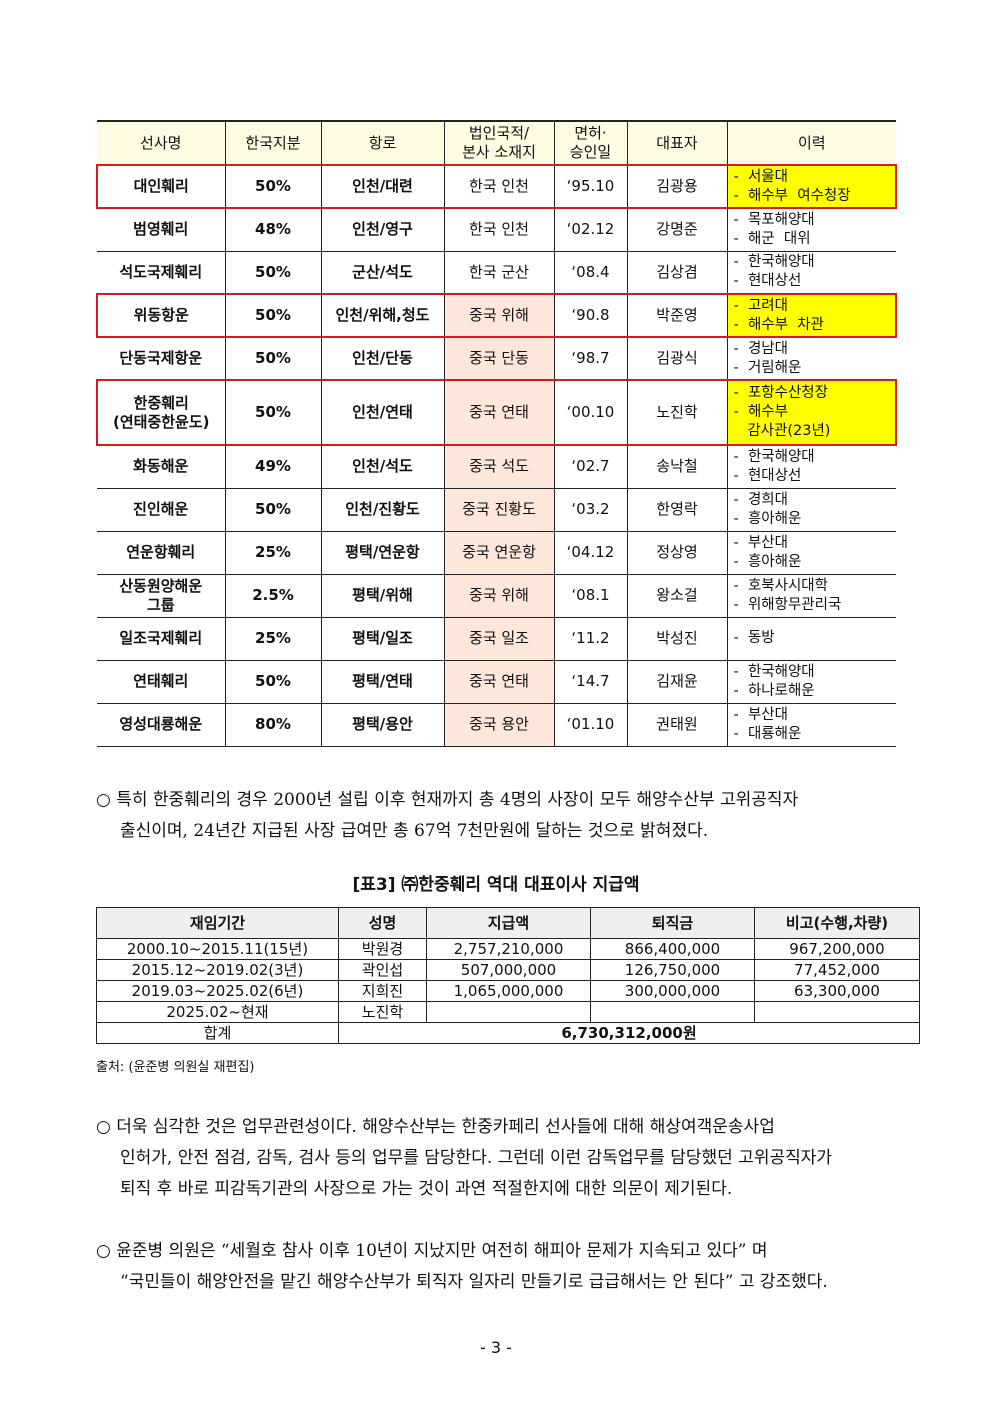 This screenshot has height=1403, width=992. What do you see at coordinates (498, 359) in the screenshot?
I see `headquarters-cell: 중국 단동` at bounding box center [498, 359].